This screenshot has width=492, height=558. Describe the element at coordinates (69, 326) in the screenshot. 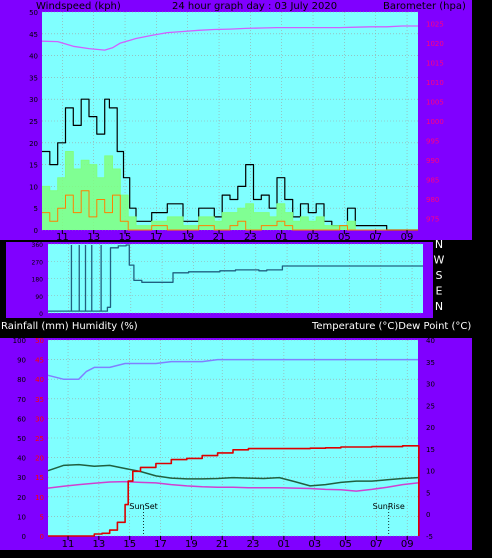

I see `rain-humidity-label: Rainfall (mm) Humidity (%)` at that location.